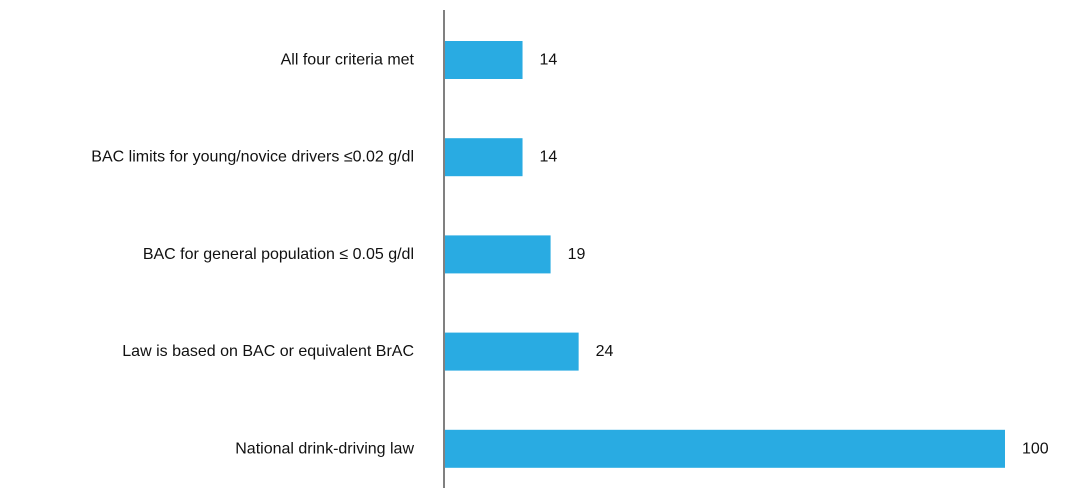 This screenshot has height=490, width=1066. I want to click on value-label-3: 24, so click(605, 351).